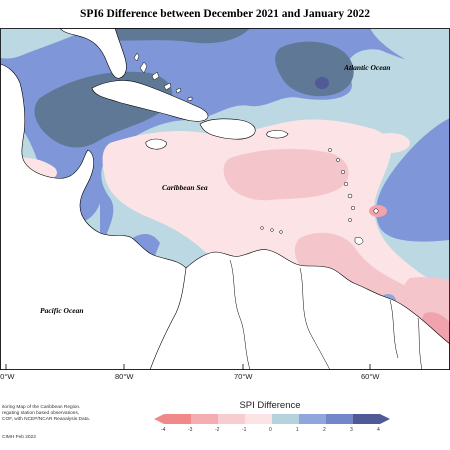 The width and height of the screenshot is (450, 450). What do you see at coordinates (45, 43) in the screenshot?
I see `wet-light-north` at bounding box center [45, 43].